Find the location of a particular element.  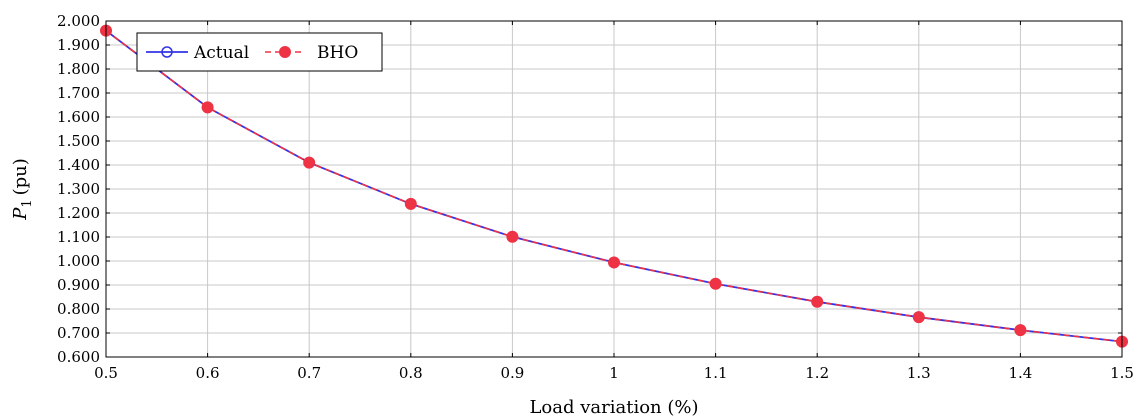

y-tick-label: 1.700 is located at coordinates (78, 93).